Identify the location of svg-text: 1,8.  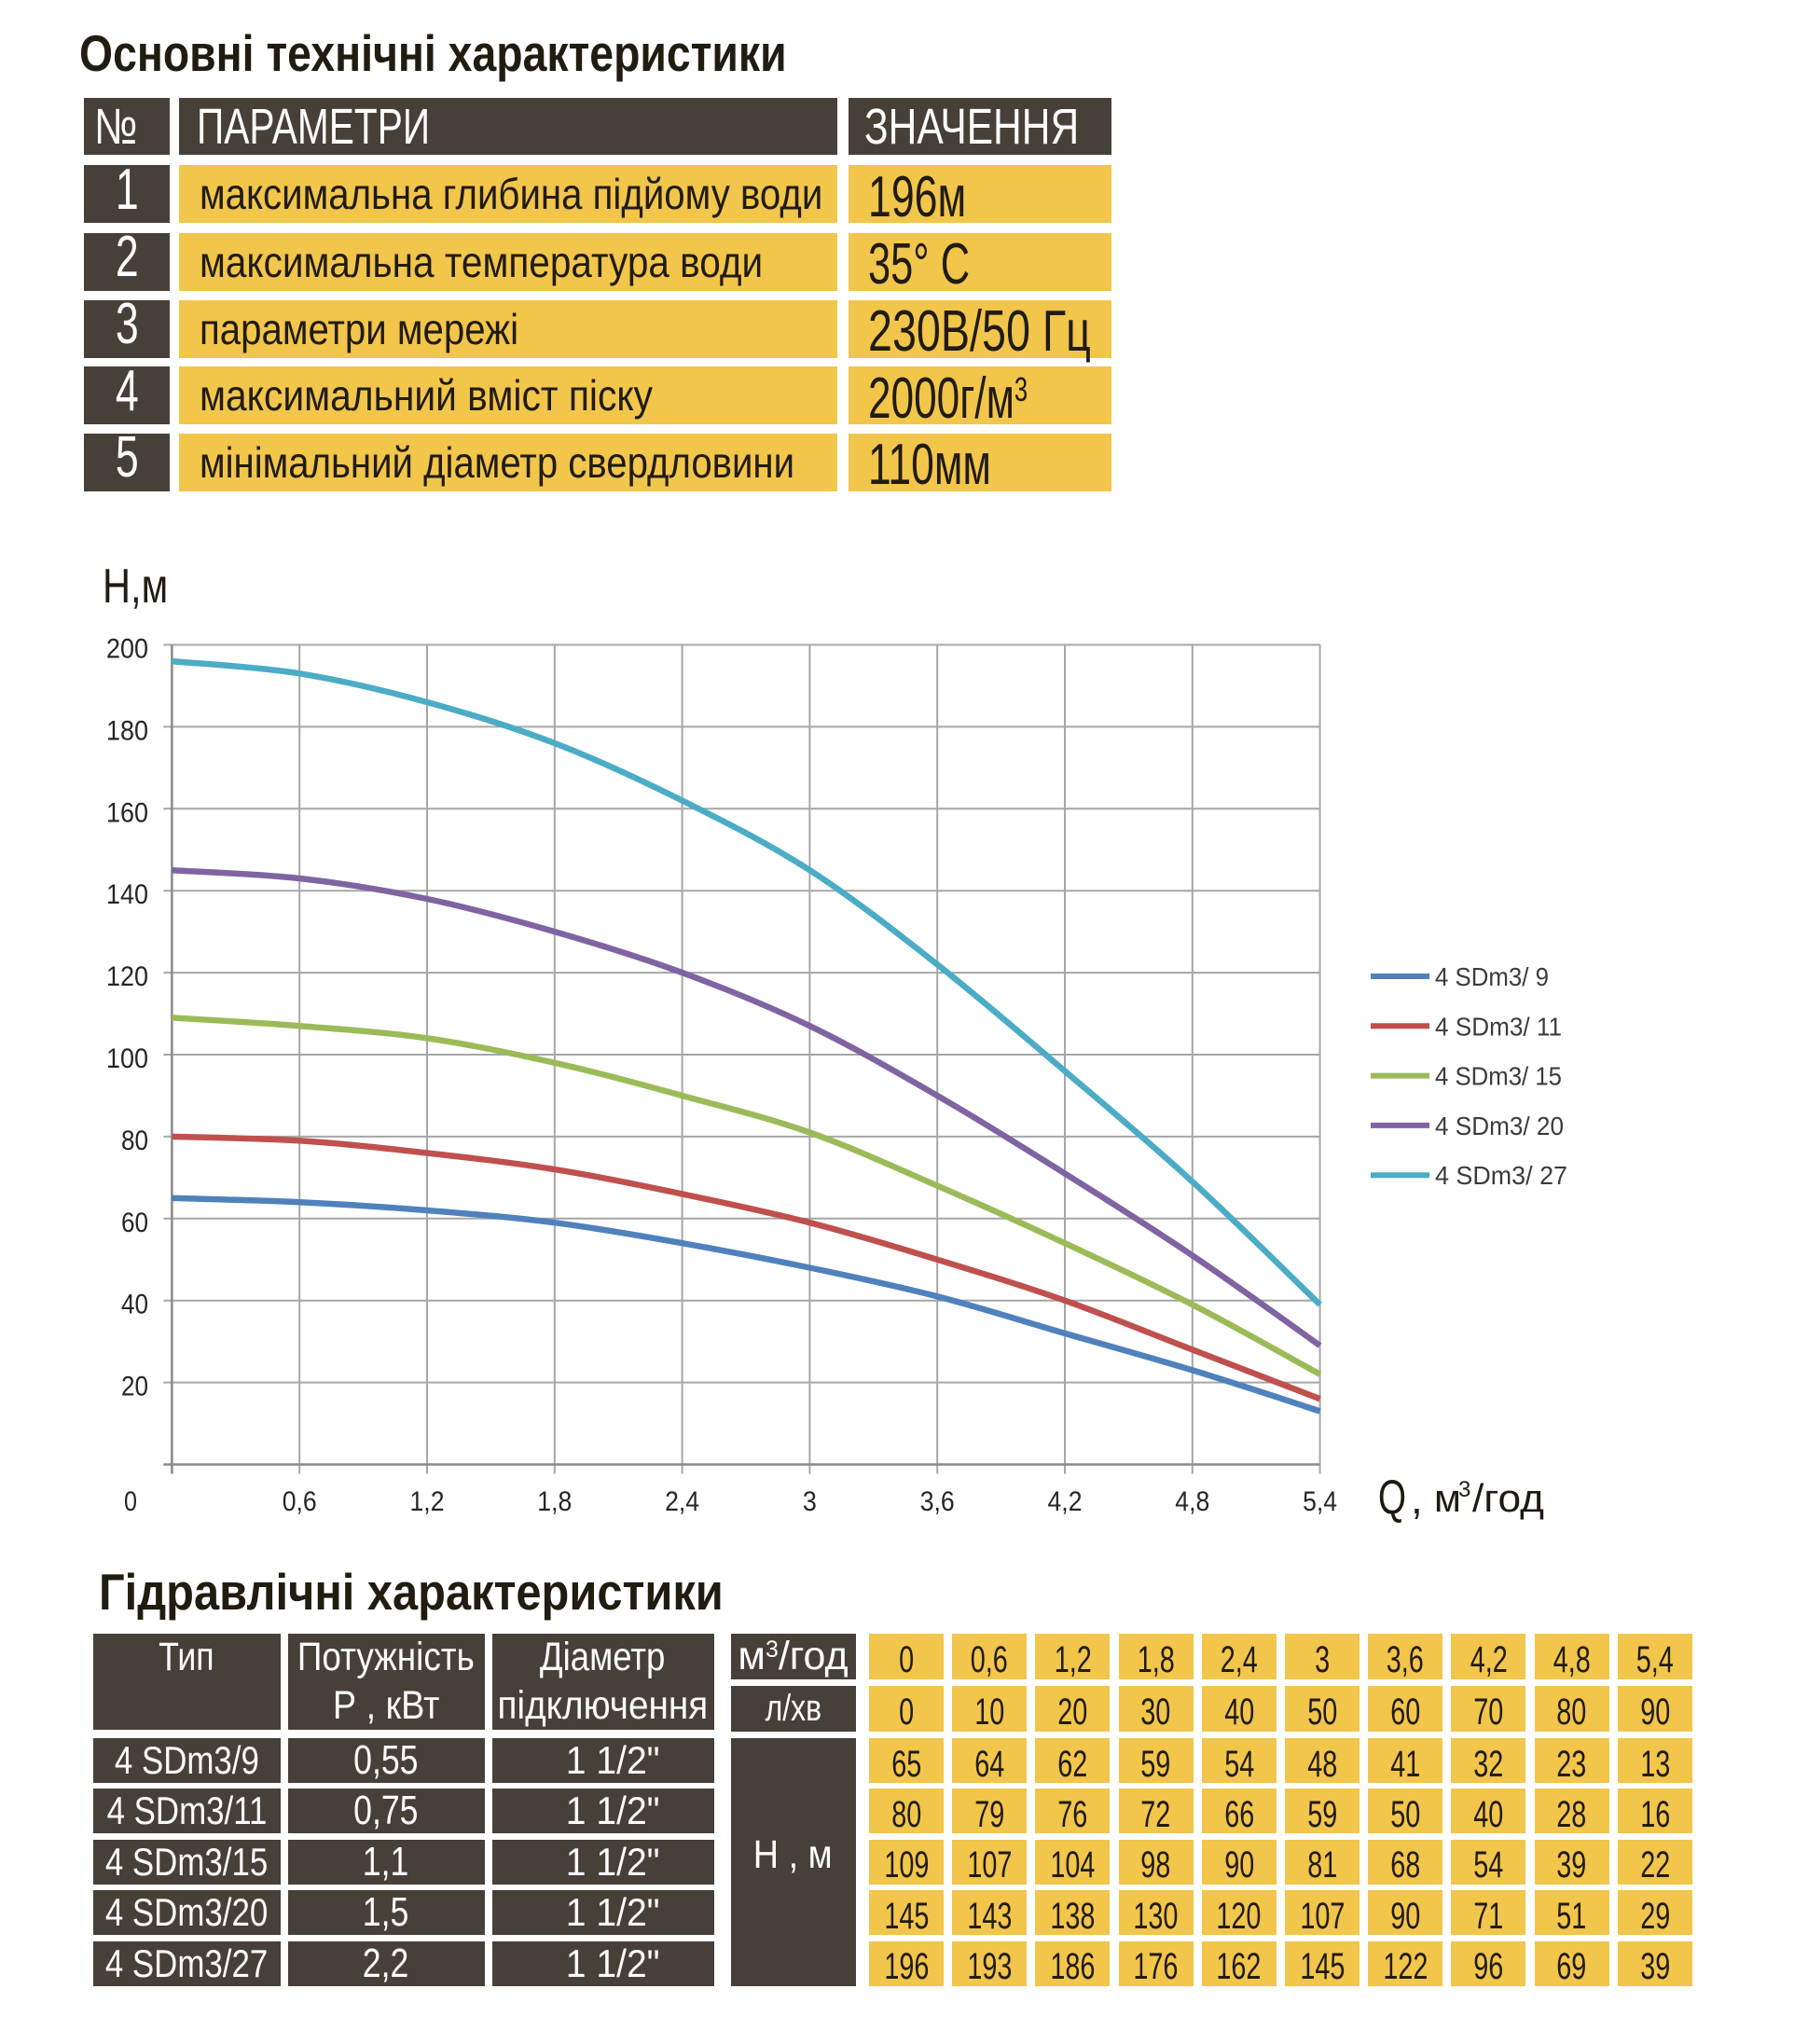
(554, 1501).